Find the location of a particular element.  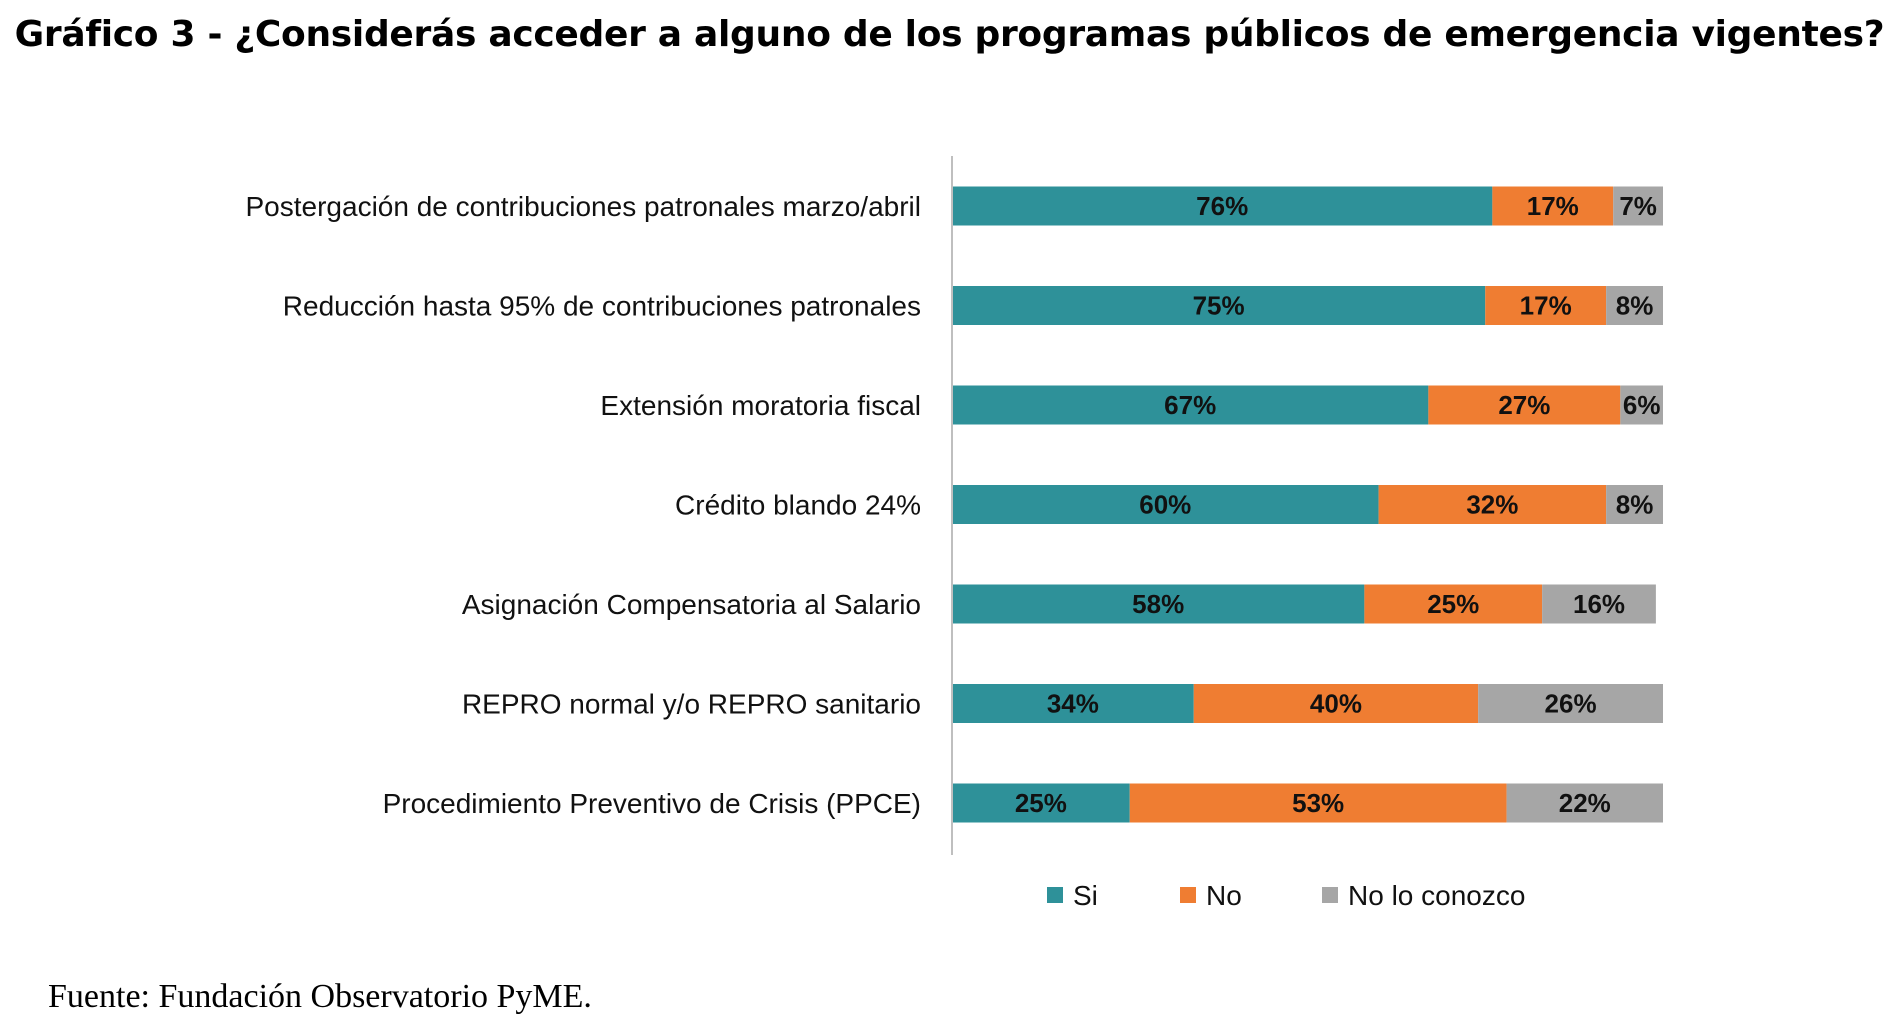

data-label: 6% is located at coordinates (1642, 405).